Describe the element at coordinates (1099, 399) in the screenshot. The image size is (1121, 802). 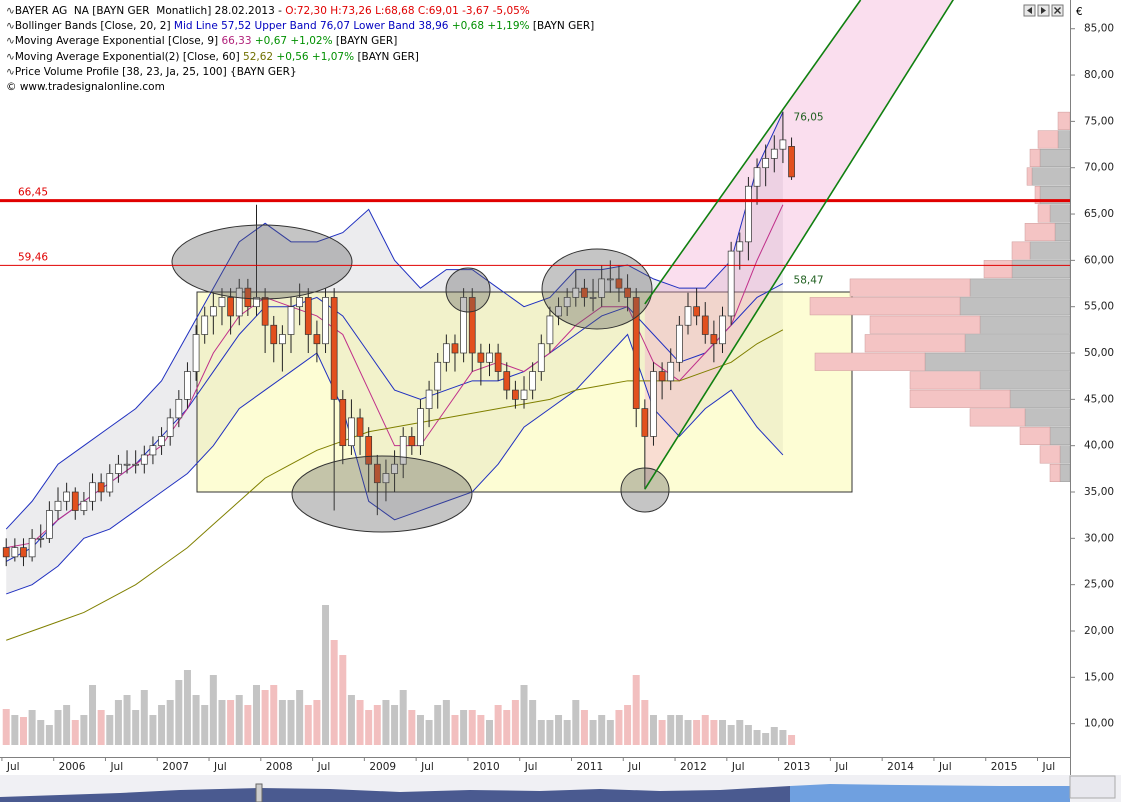
I see `y-tick-label: 45,00` at that location.